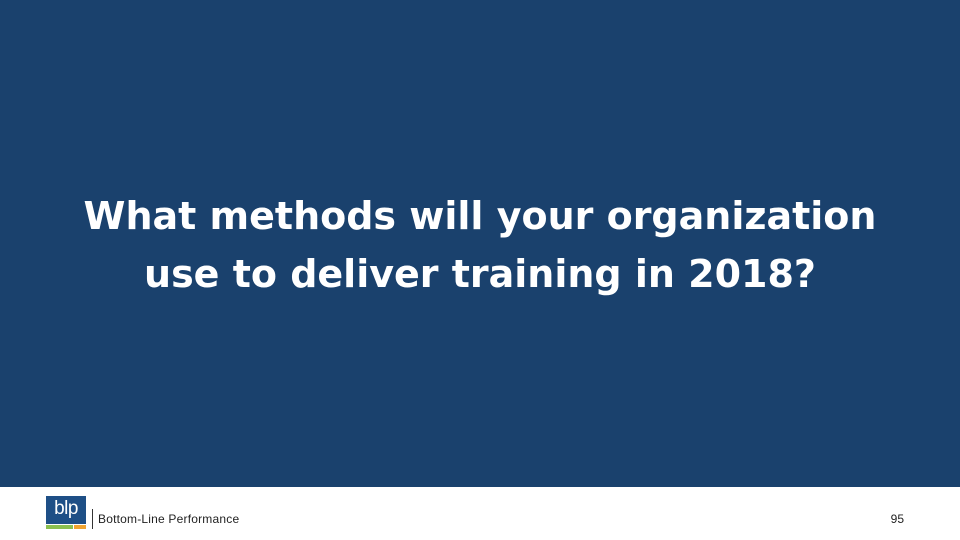 This screenshot has height=540, width=960. I want to click on logo-orange-bar, so click(80, 527).